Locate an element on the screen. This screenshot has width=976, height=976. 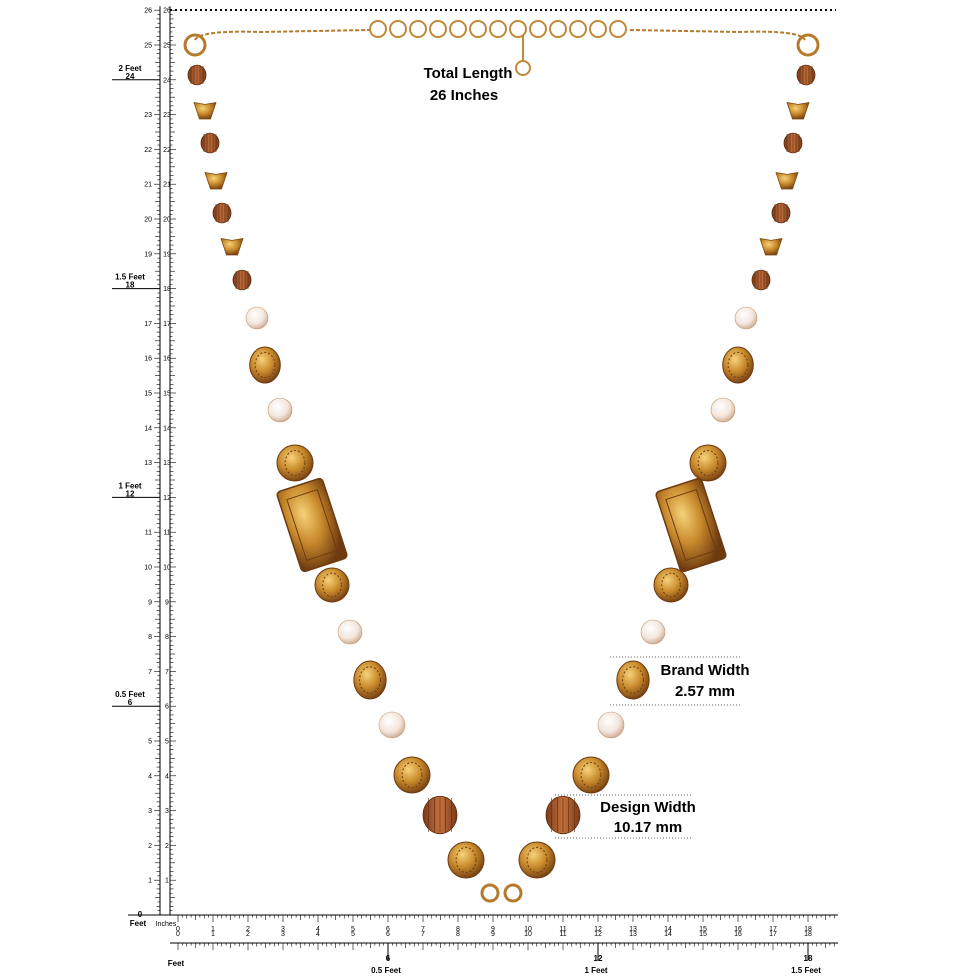
ruler-label: 12 is located at coordinates (598, 929).